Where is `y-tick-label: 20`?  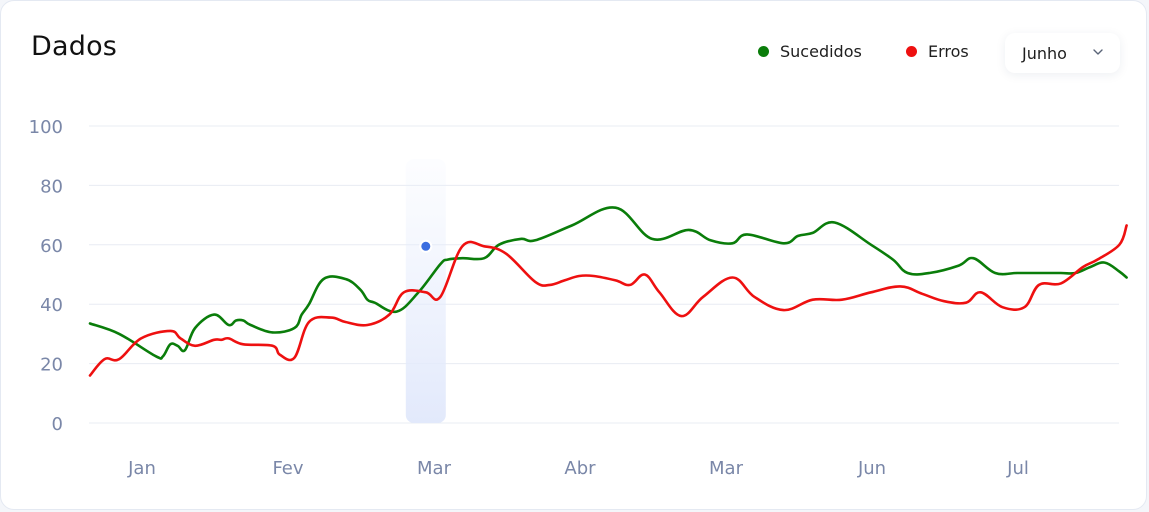 y-tick-label: 20 is located at coordinates (51, 365).